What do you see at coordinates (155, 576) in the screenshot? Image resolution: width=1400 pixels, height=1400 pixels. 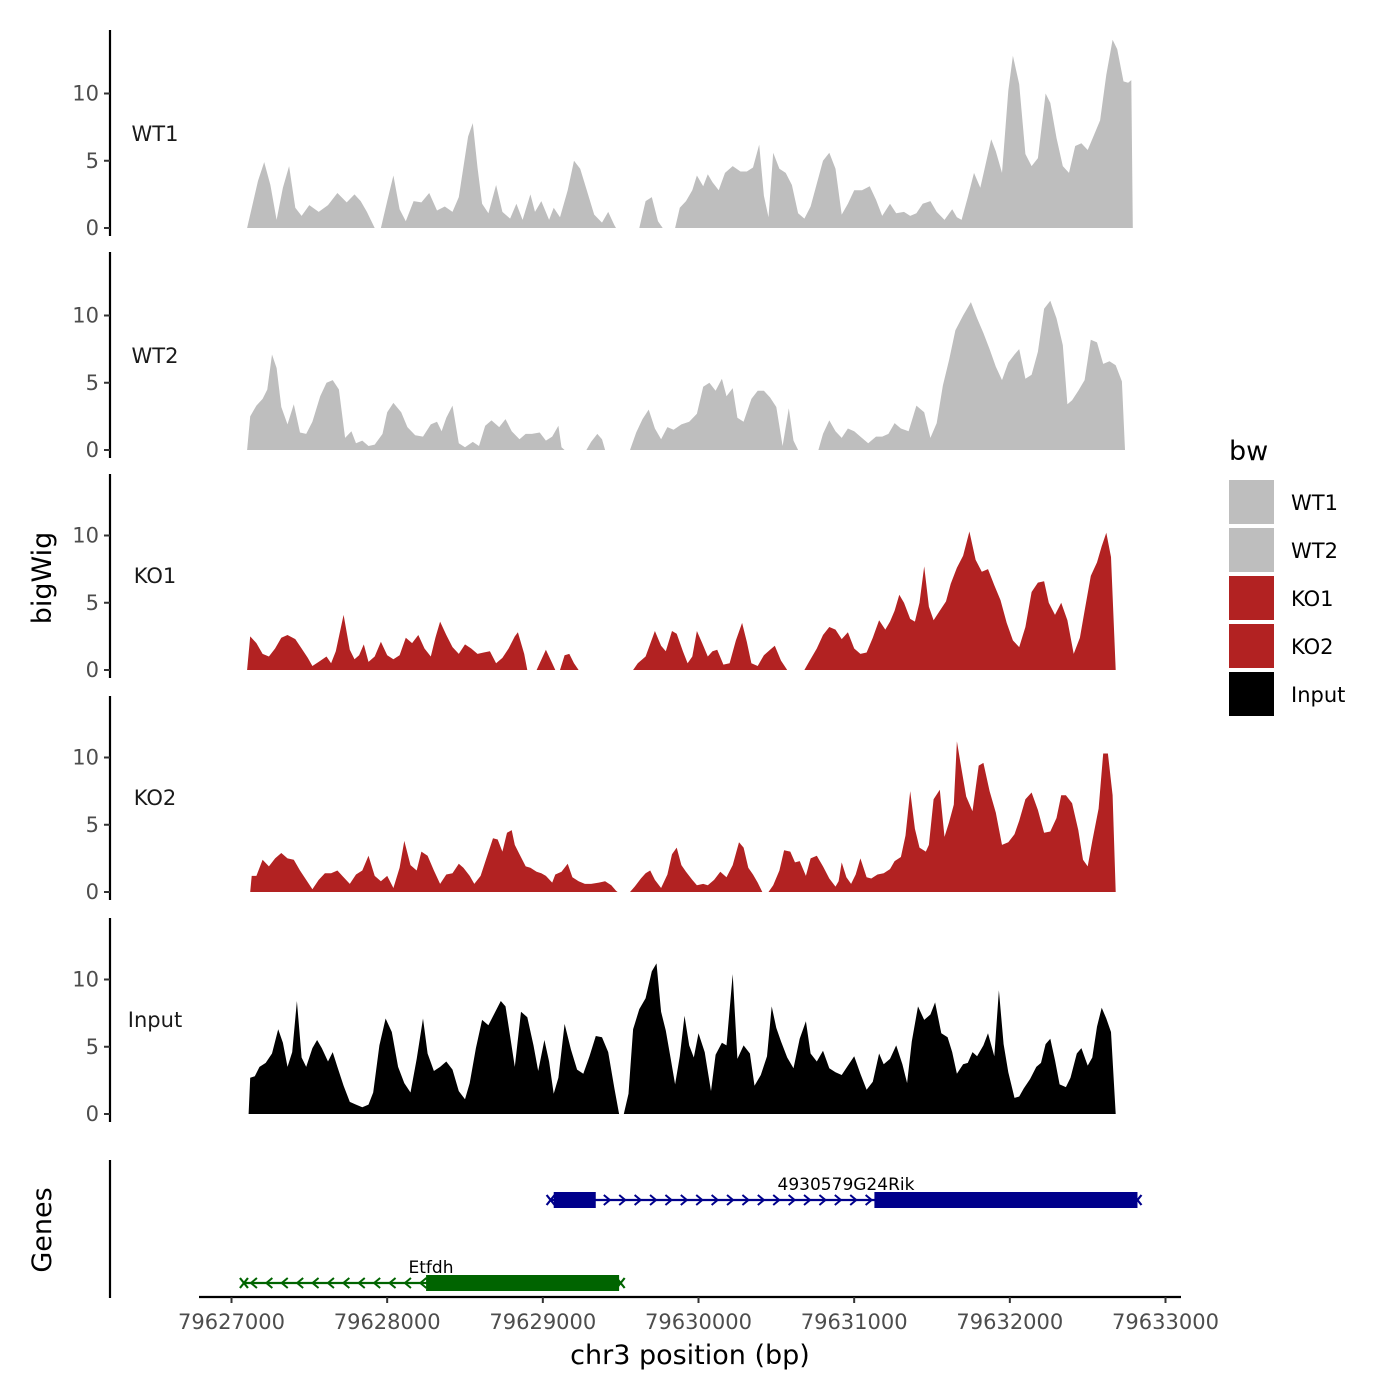 I see `track-label: KO1` at bounding box center [155, 576].